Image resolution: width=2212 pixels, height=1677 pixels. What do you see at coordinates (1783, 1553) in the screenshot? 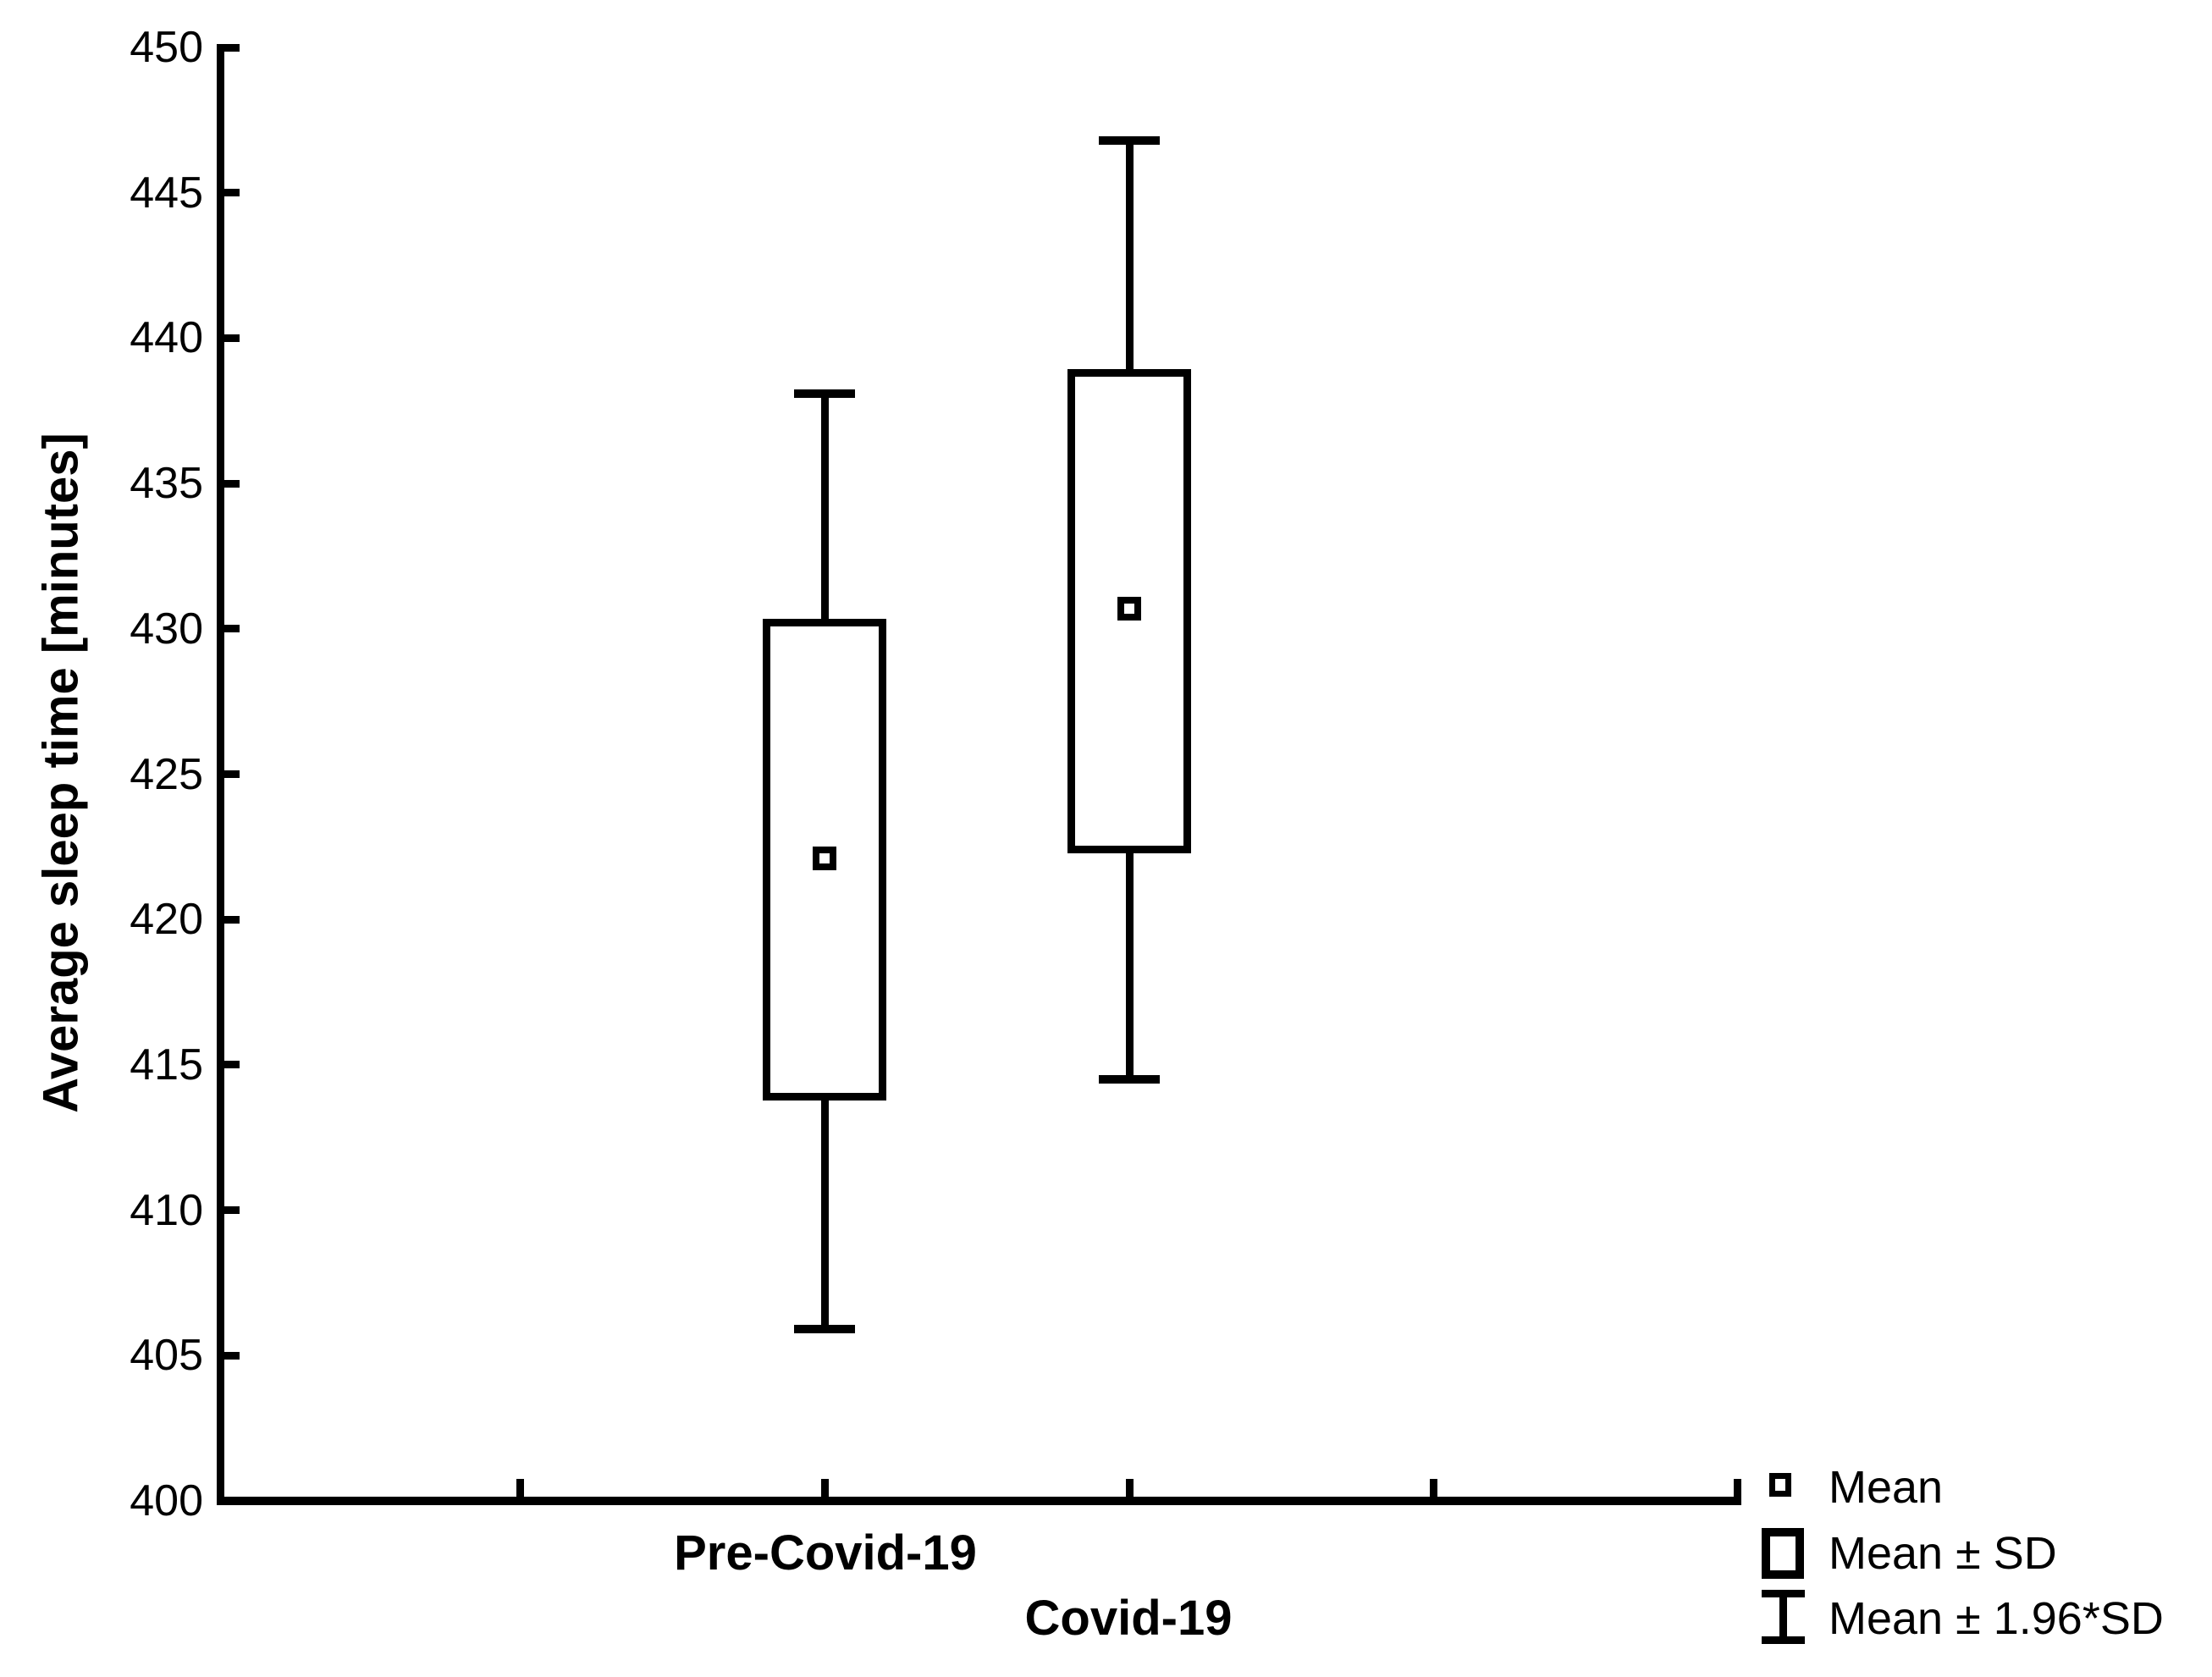
I see `legend-sd-box-icon` at bounding box center [1783, 1553].